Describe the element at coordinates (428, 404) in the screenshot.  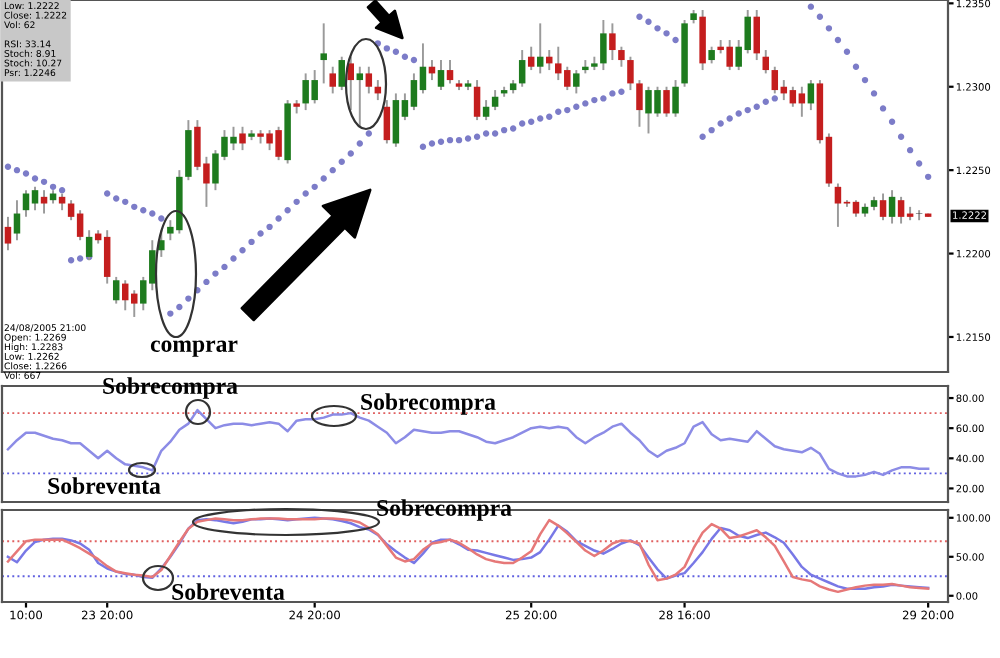
I see `annotation: Sobrecompra` at that location.